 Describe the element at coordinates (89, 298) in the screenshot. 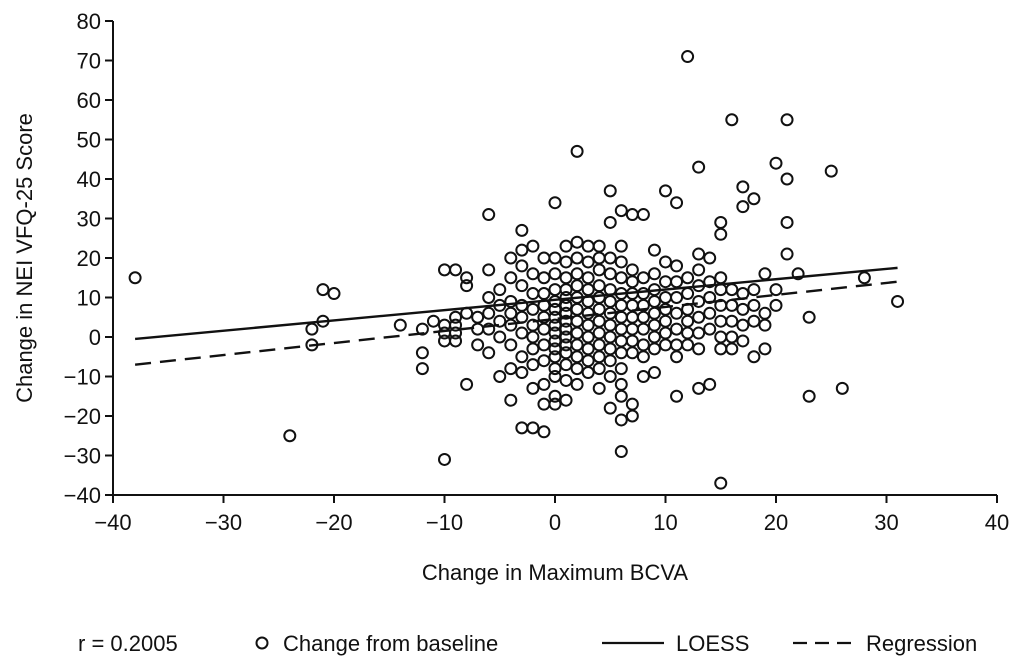

I see `y-tick-label: 10` at that location.